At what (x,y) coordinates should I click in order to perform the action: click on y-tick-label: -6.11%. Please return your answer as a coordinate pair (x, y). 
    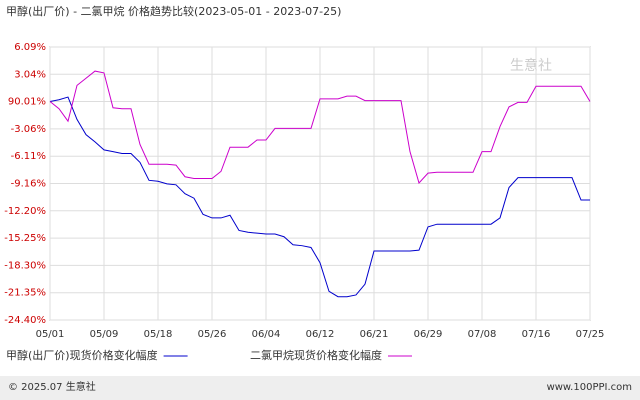
    Looking at the image, I should click on (28, 156).